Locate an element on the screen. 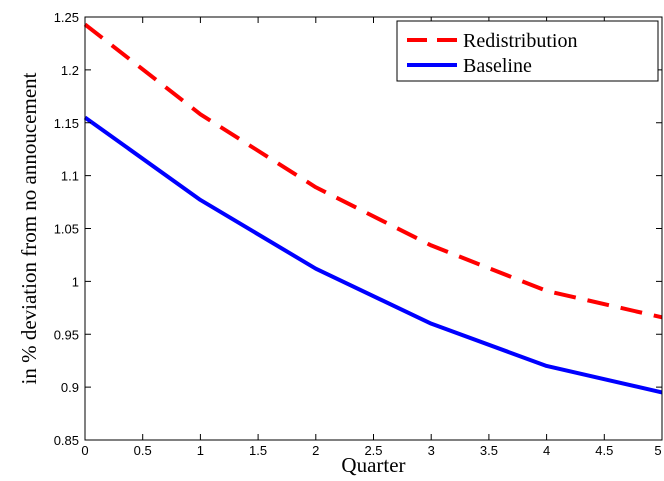 This screenshot has width=664, height=481. x-tick-label: 3.5 is located at coordinates (489, 450).